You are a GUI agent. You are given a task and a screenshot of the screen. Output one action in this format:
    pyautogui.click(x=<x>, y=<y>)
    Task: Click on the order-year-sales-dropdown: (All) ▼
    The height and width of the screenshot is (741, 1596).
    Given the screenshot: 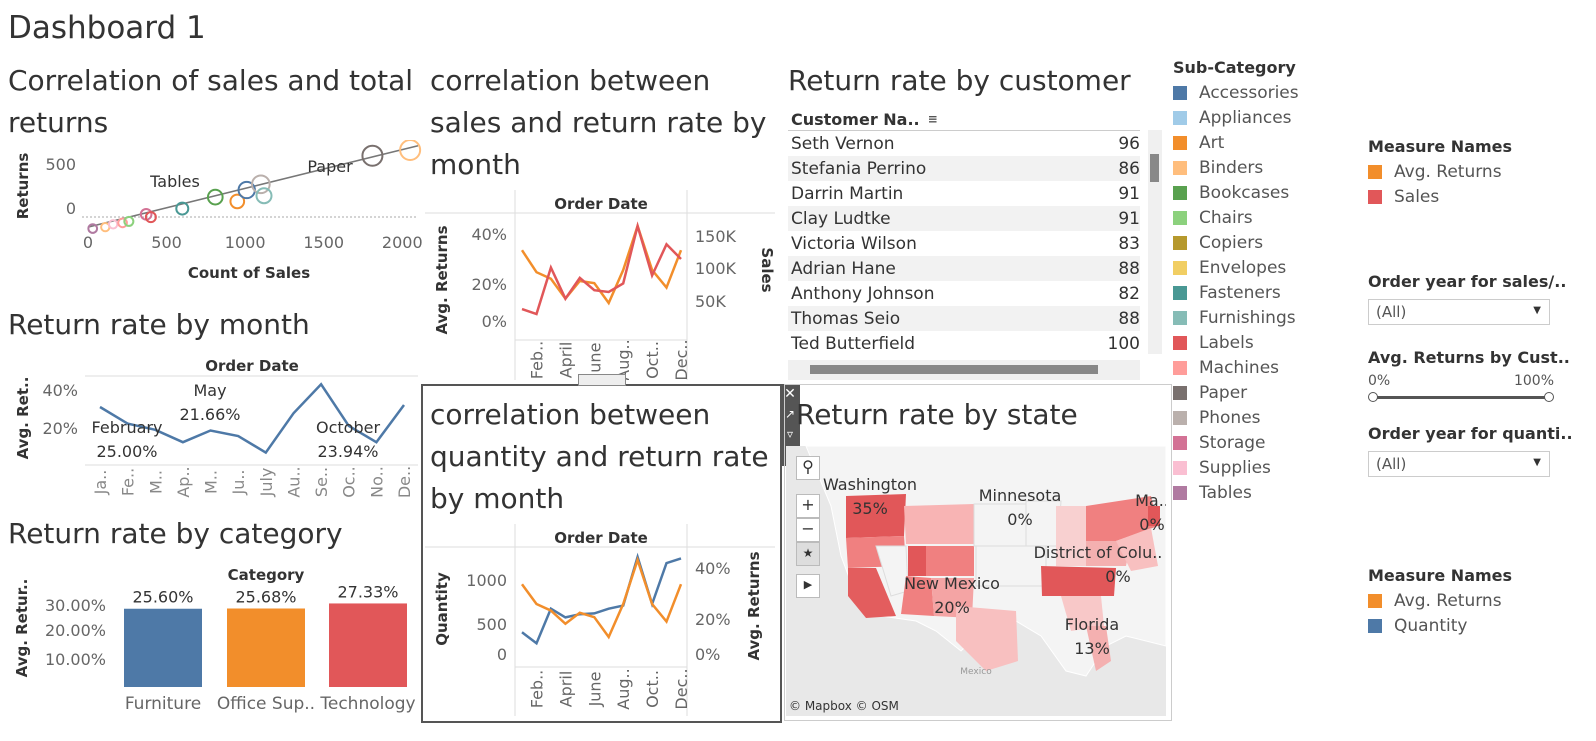 What is the action you would take?
    pyautogui.click(x=1459, y=312)
    